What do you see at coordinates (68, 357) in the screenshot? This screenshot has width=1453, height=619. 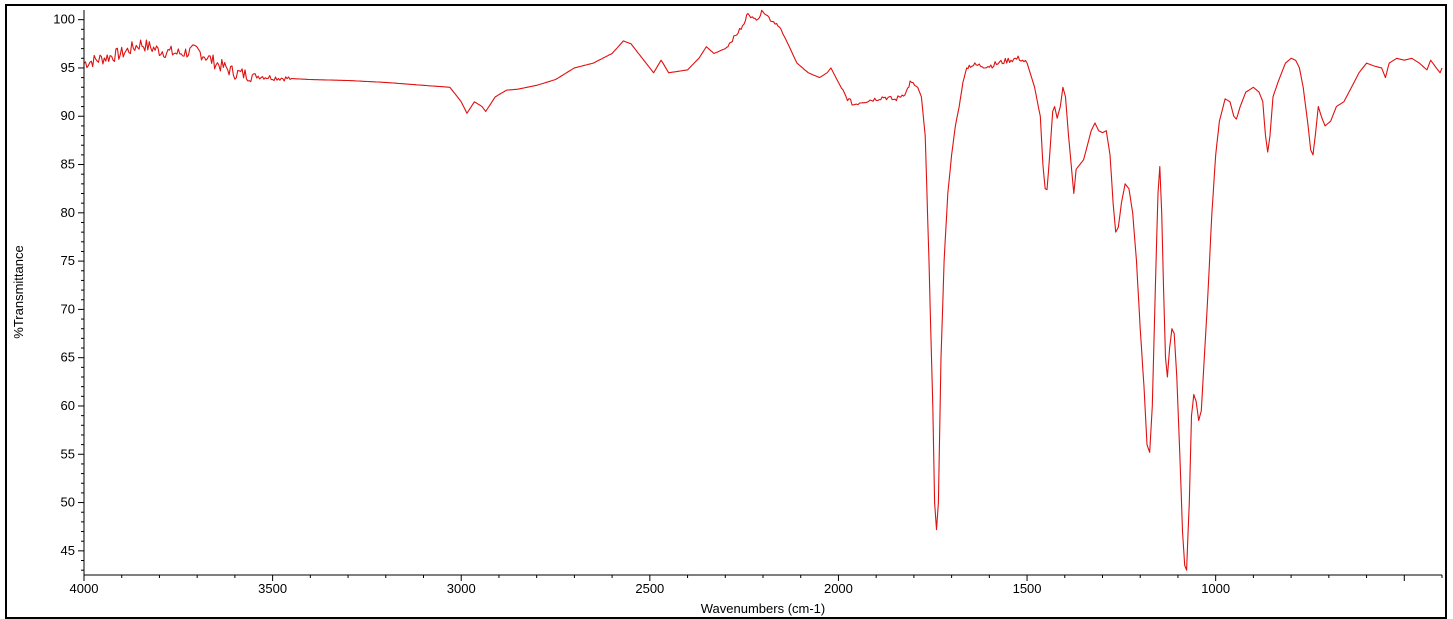 I see `y-tick-label: 65` at bounding box center [68, 357].